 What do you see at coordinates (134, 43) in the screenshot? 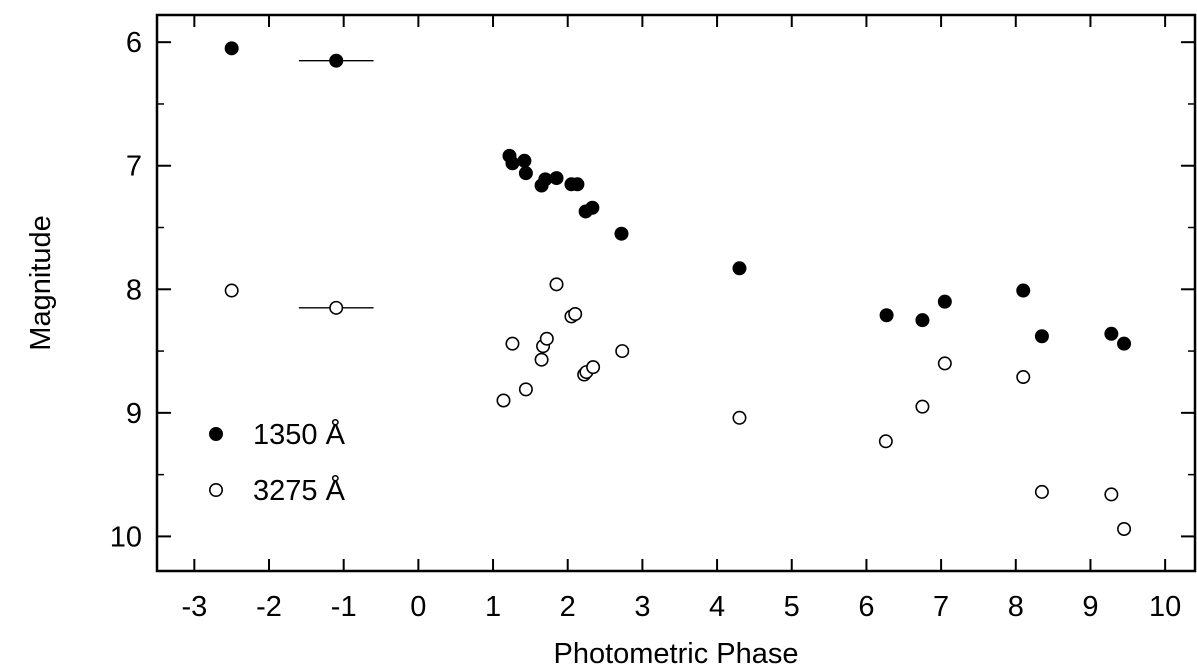
I see `y-tick-label: 6` at bounding box center [134, 43].